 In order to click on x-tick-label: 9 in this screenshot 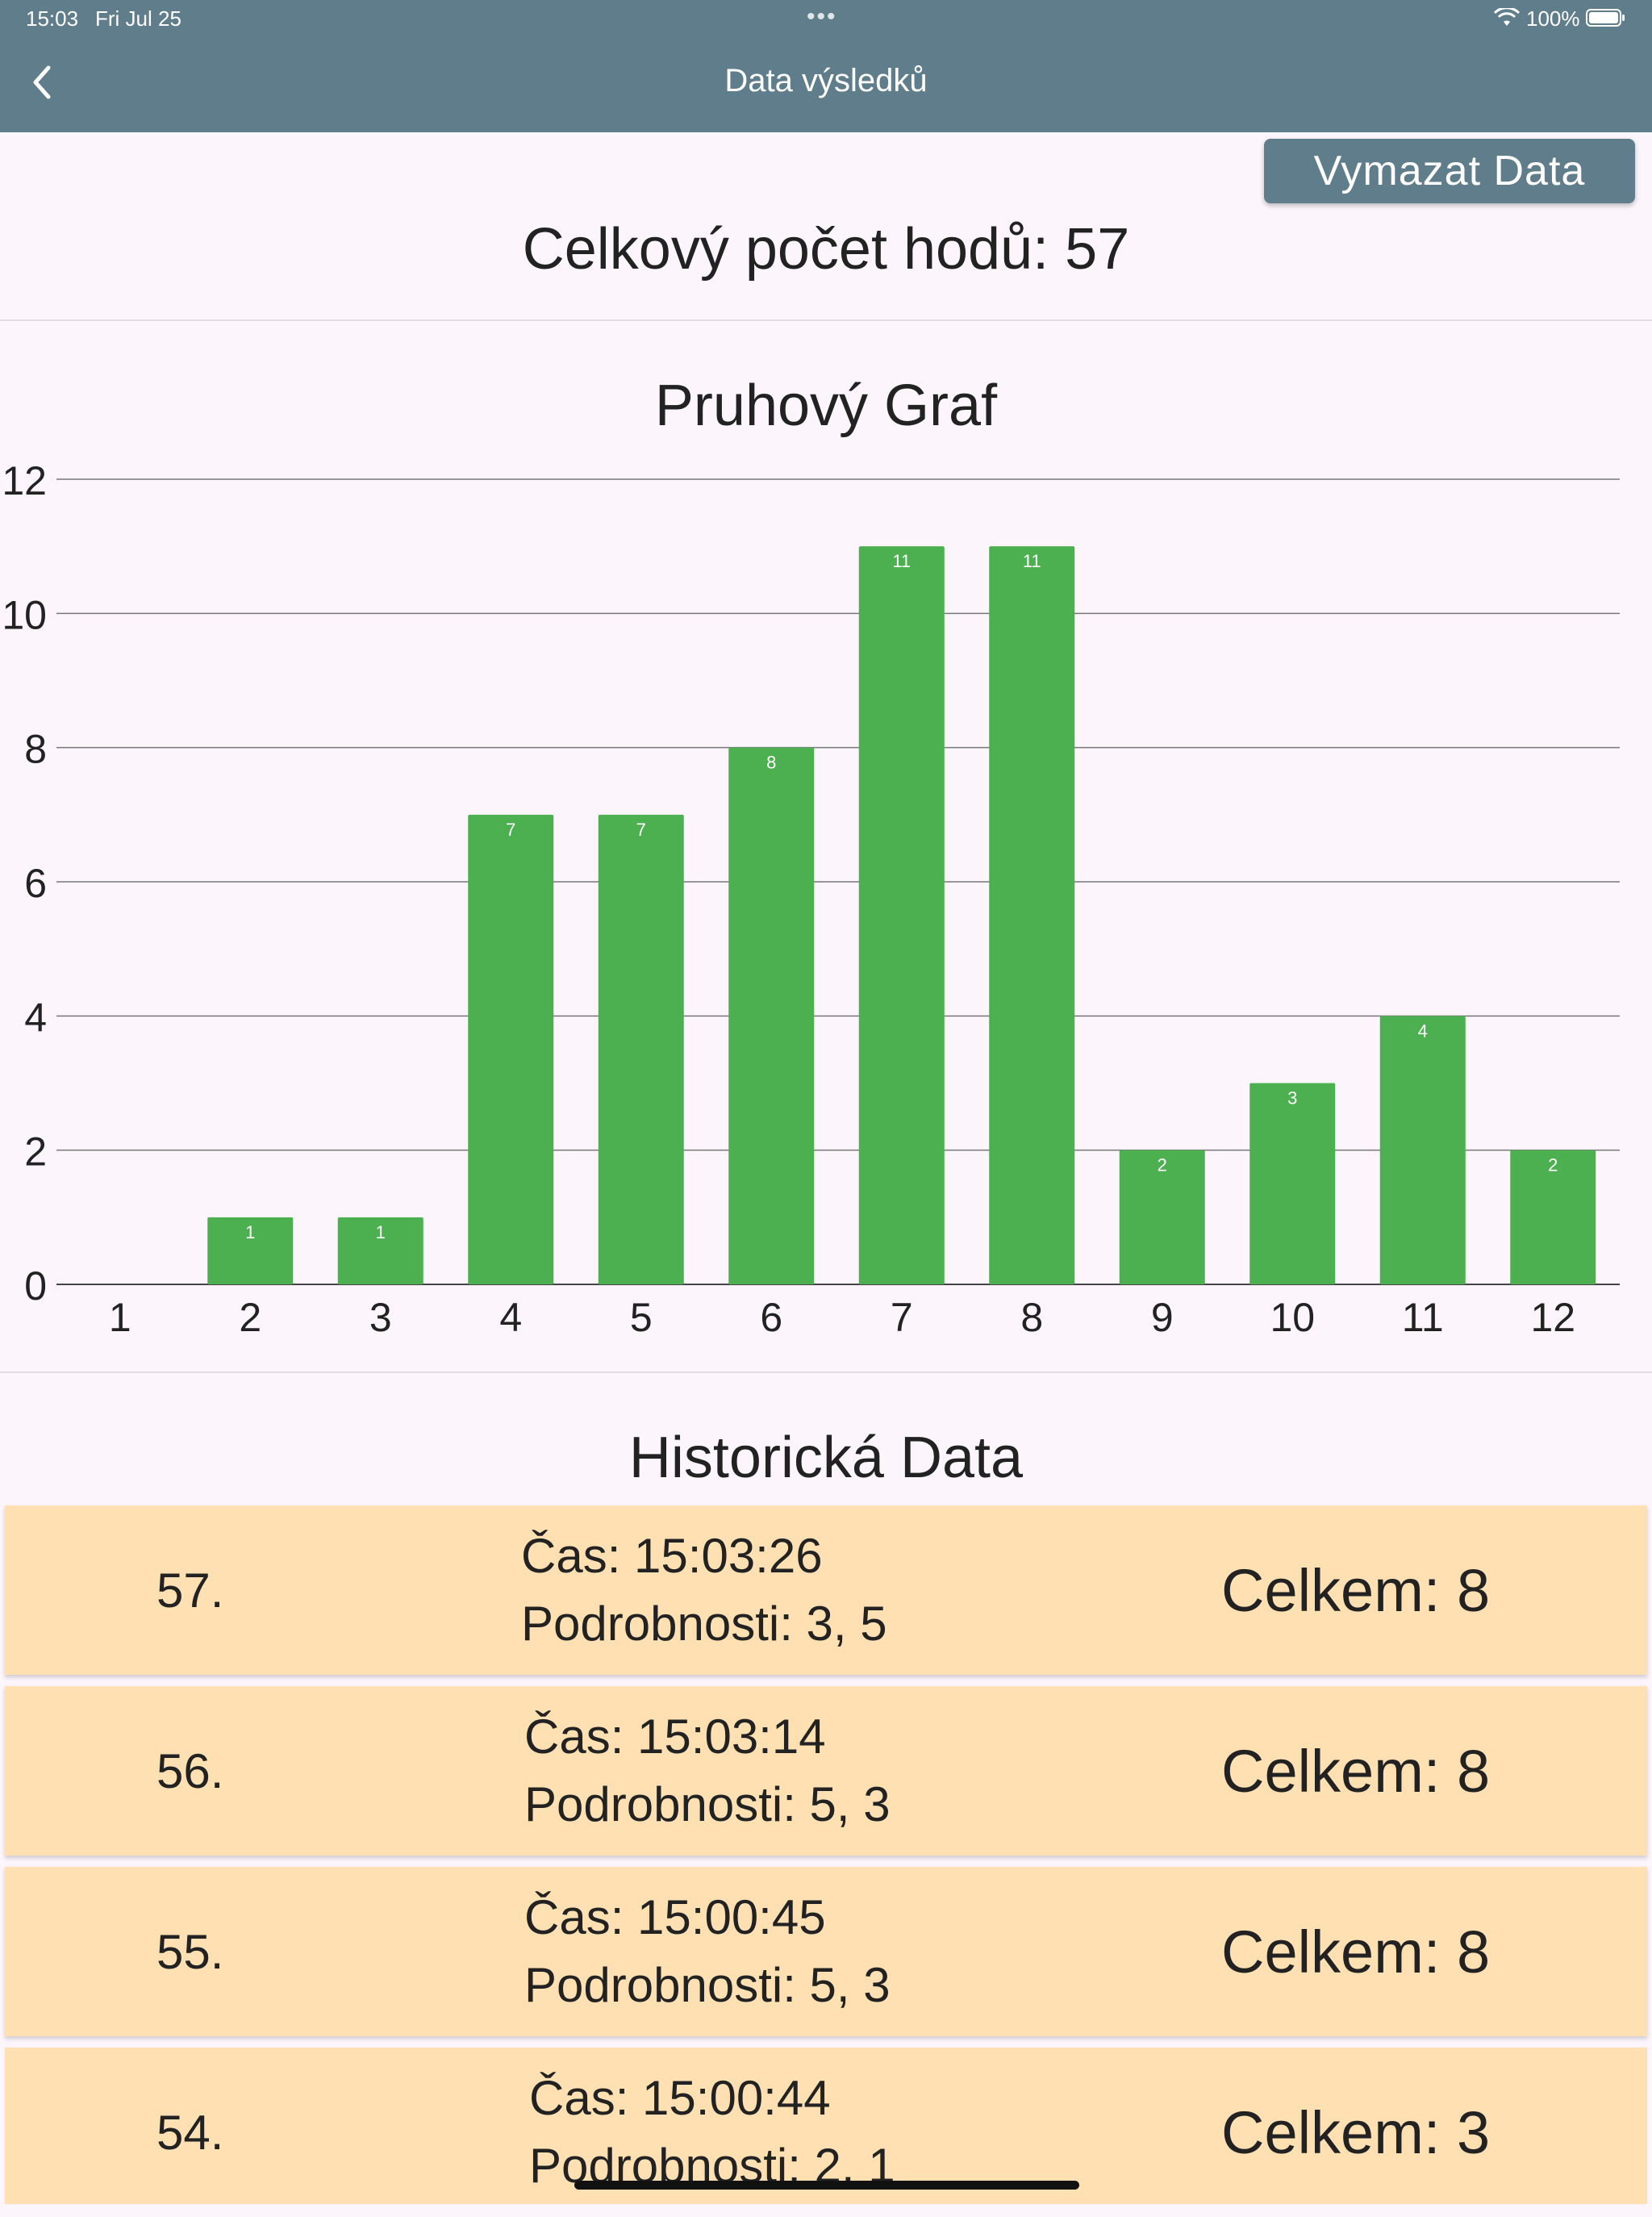, I will do `click(1162, 1318)`.